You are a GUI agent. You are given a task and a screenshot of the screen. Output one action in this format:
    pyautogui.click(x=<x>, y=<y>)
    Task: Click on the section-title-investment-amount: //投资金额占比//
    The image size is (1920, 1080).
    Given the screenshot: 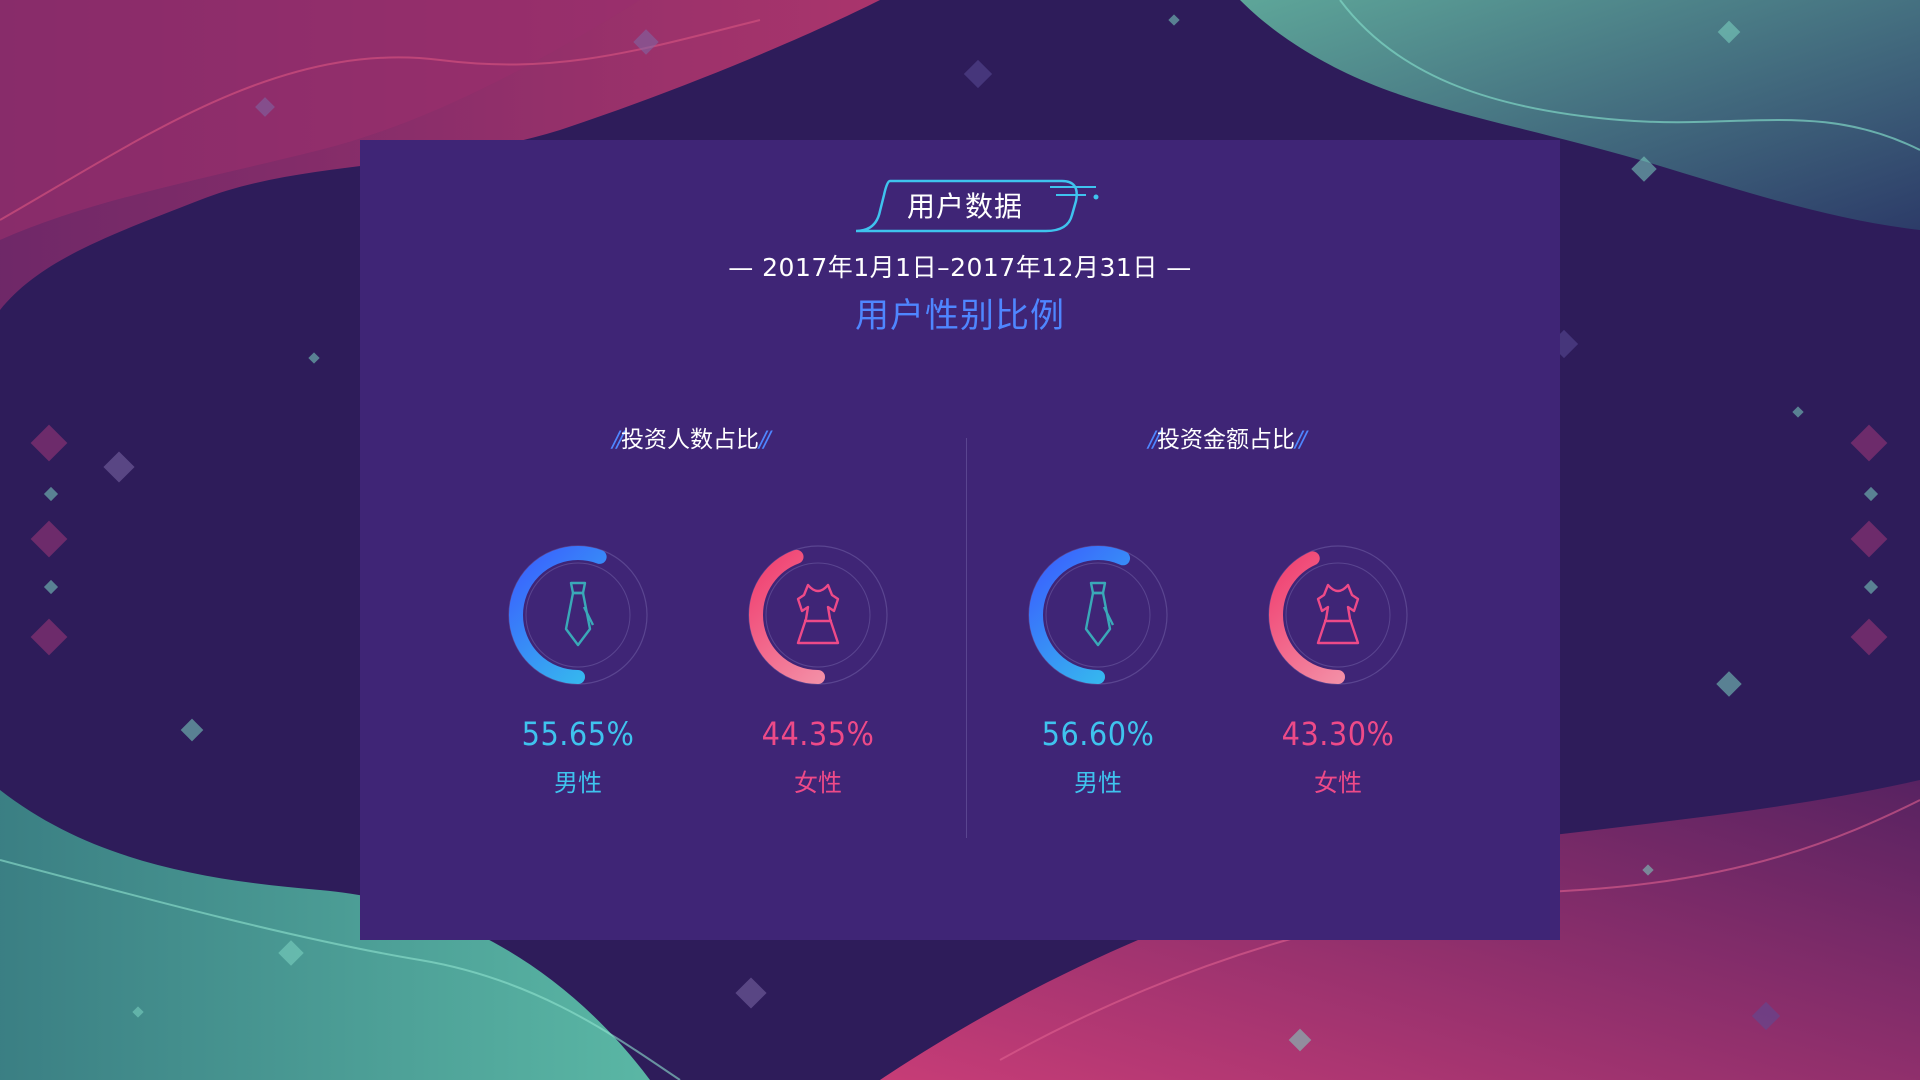 What is the action you would take?
    pyautogui.click(x=1226, y=437)
    